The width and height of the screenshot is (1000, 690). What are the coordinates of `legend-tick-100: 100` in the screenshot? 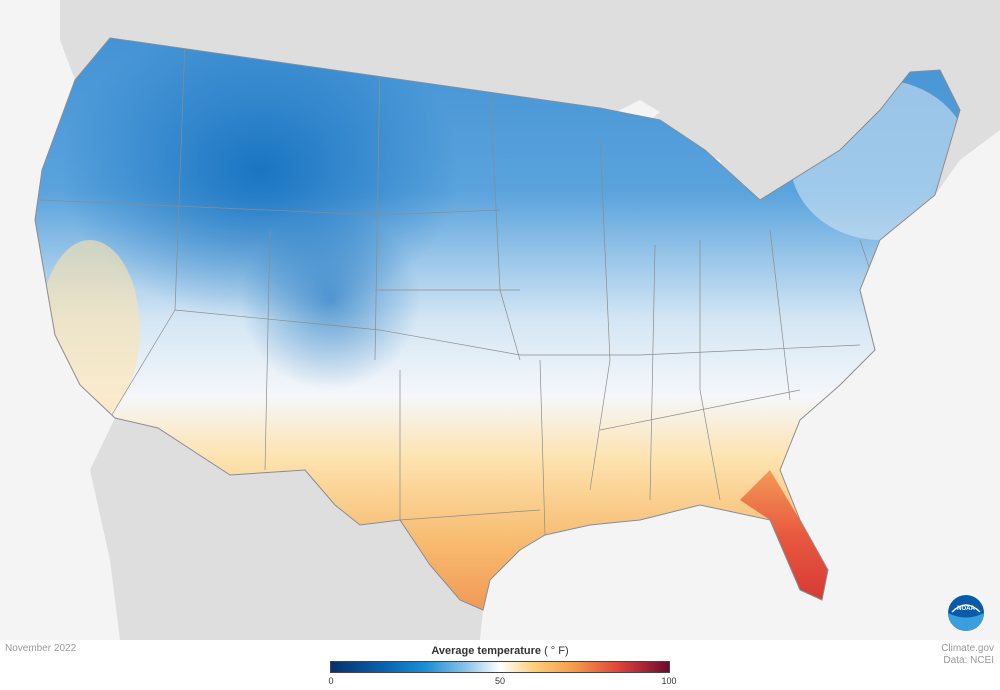 It's located at (669, 681).